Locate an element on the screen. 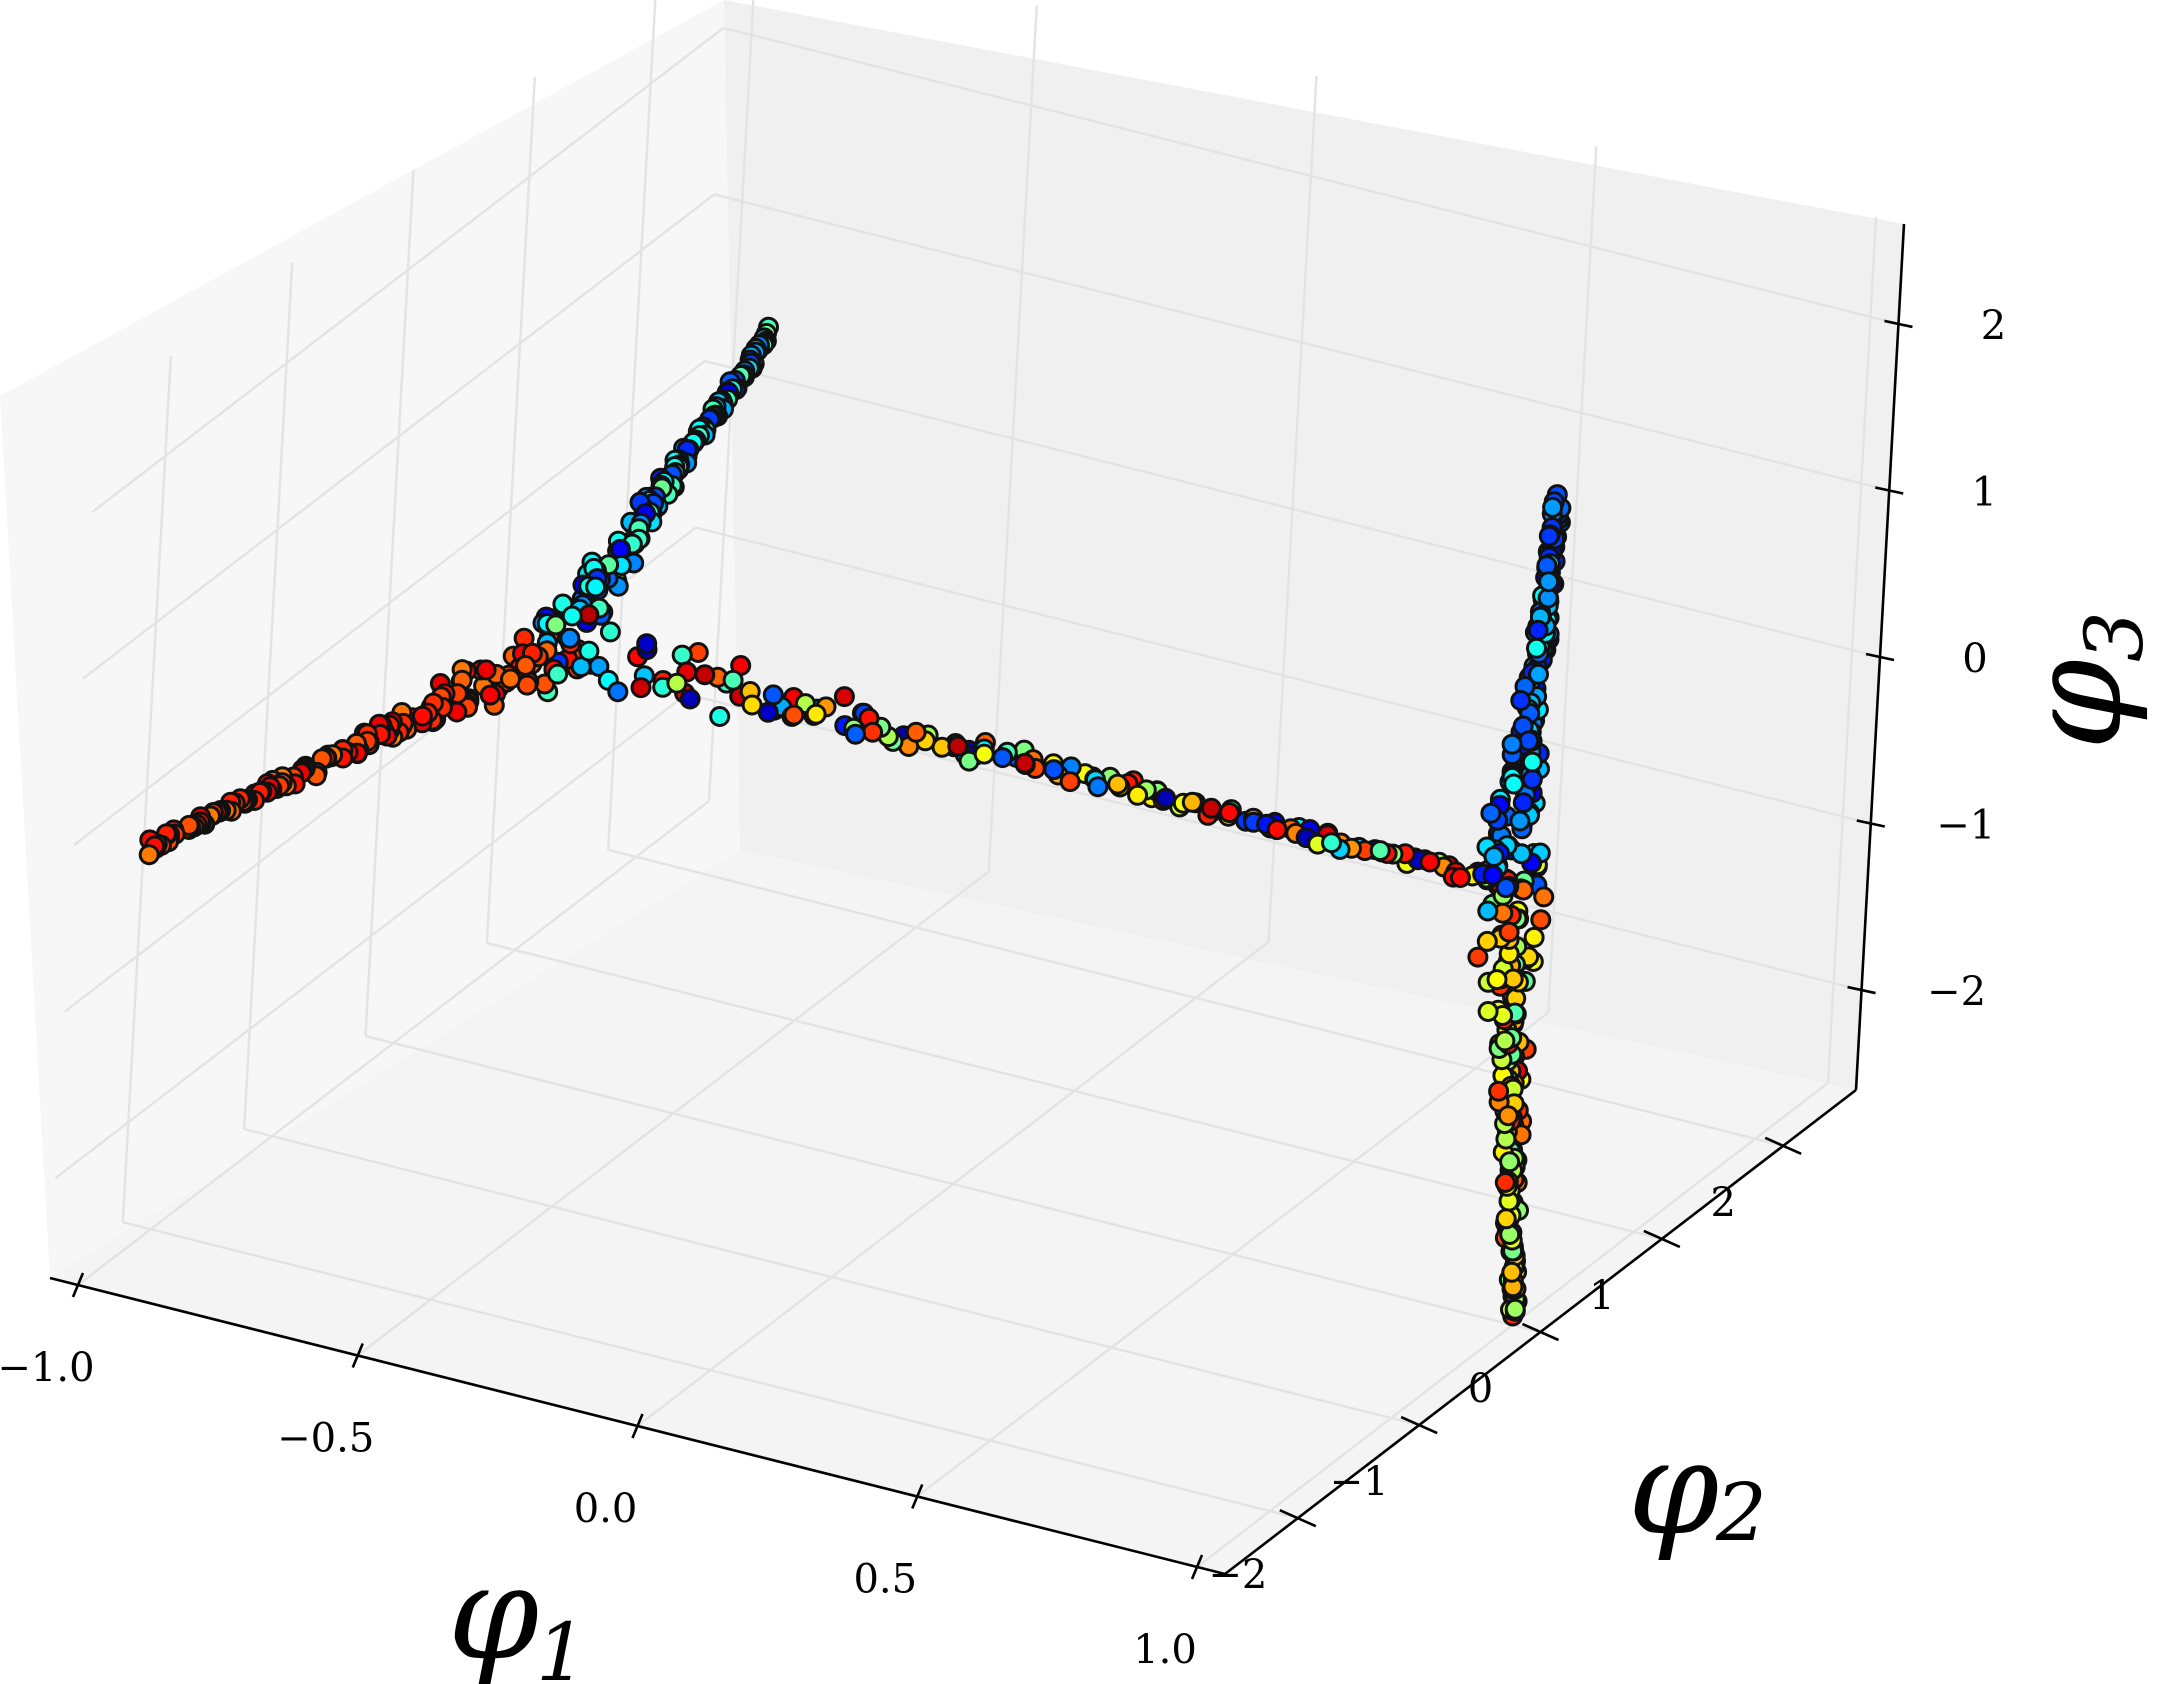 The height and width of the screenshot is (1684, 2165). y-axis-tick-label: 1 is located at coordinates (1601, 1296).